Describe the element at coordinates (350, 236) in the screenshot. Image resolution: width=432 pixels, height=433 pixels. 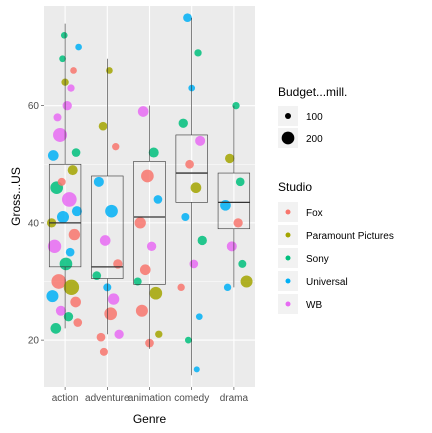
I see `color-legend-label: Paramount Pictures` at that location.